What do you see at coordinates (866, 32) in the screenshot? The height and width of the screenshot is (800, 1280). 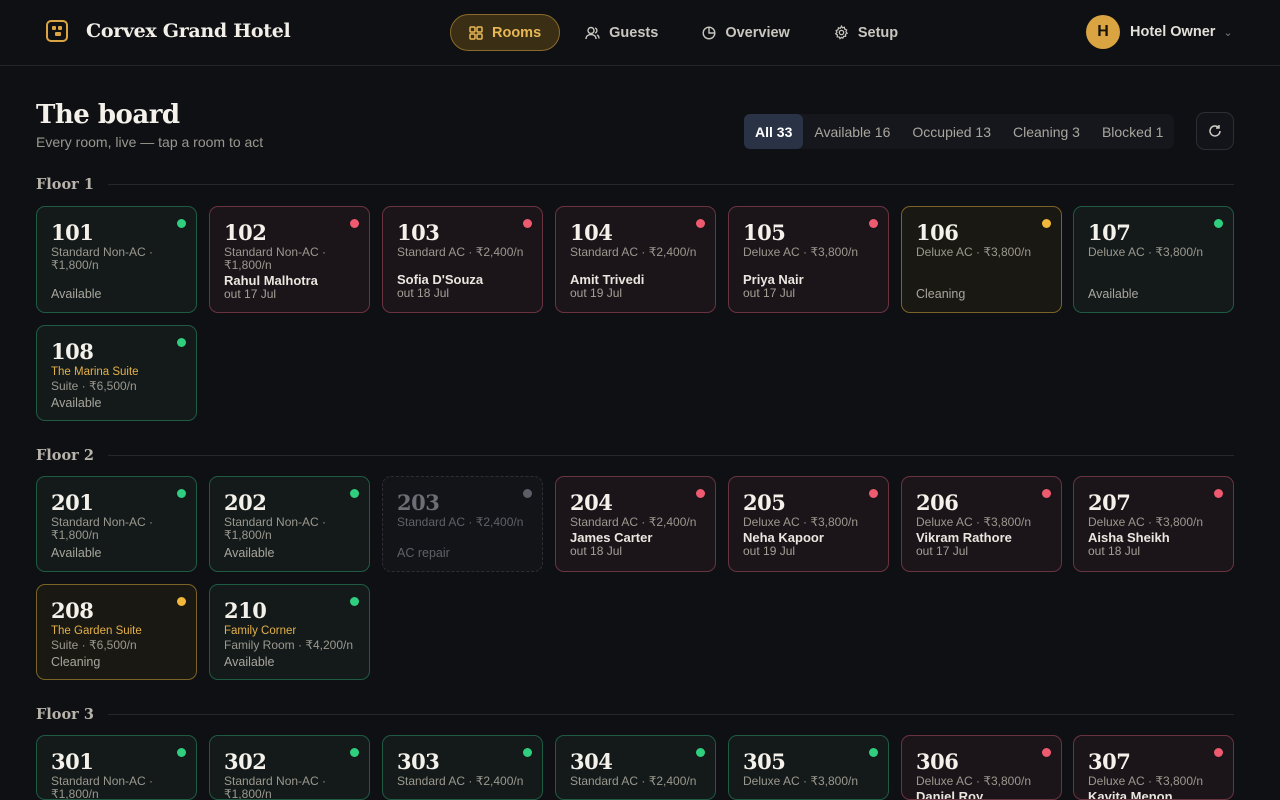 I see `nav-setup: Setup` at bounding box center [866, 32].